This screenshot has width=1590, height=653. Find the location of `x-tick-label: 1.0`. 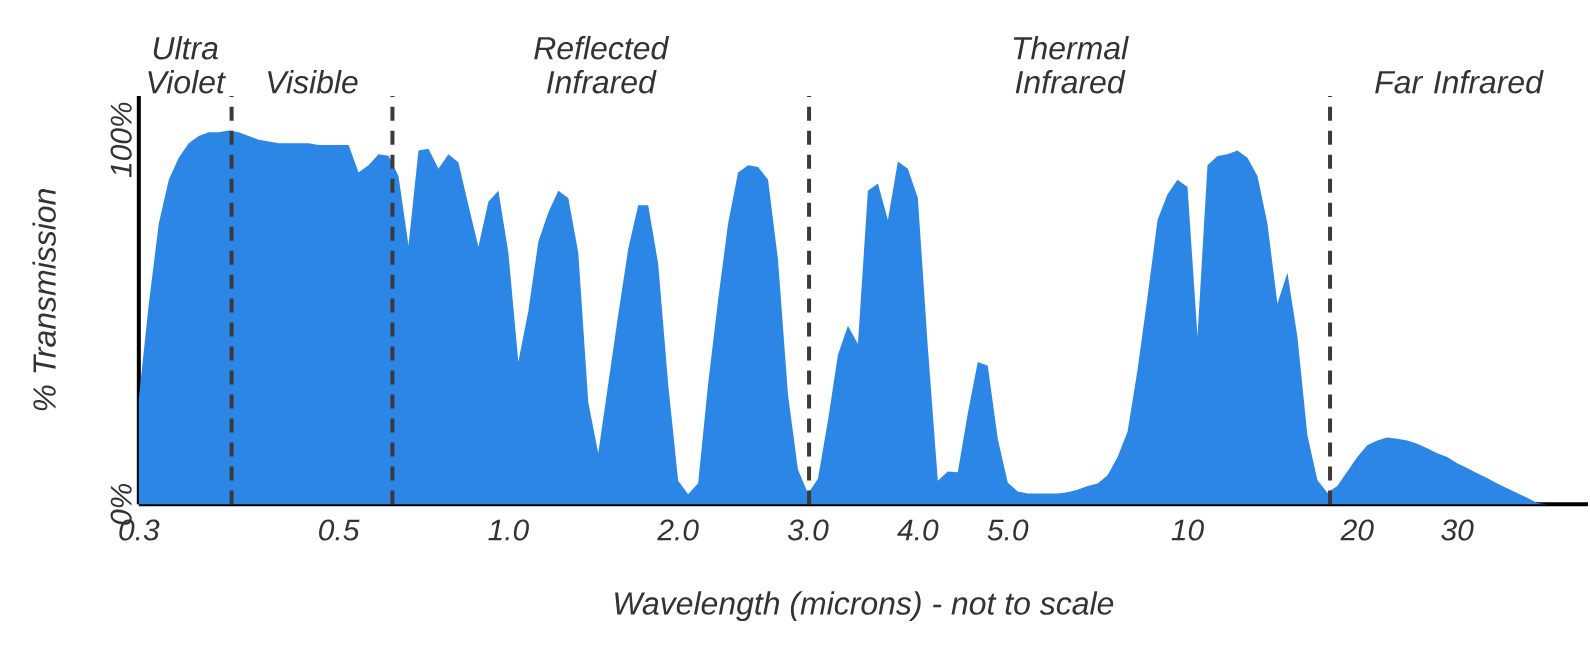

x-tick-label: 1.0 is located at coordinates (508, 530).